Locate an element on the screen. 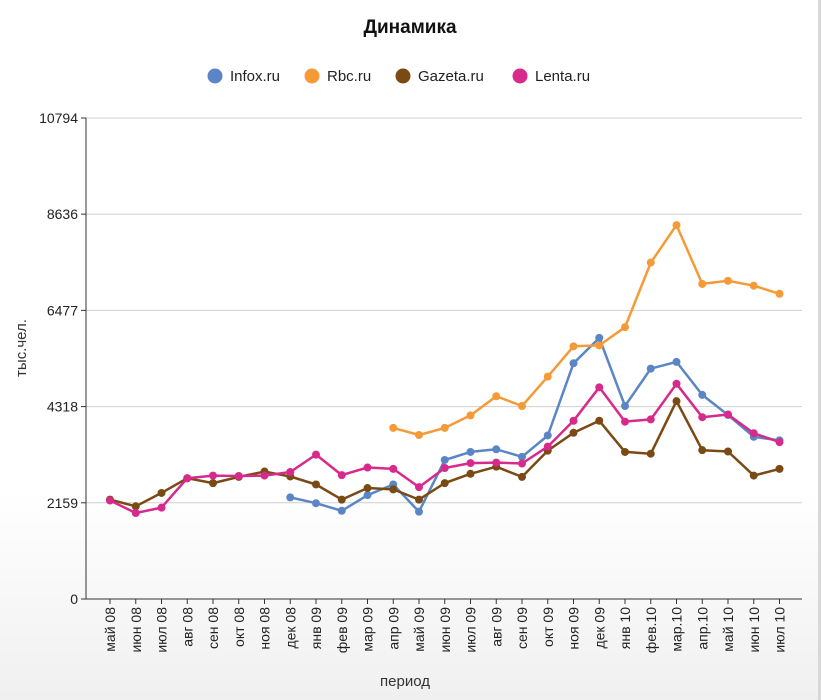 This screenshot has height=700, width=821. x-tick-label: окт 08 is located at coordinates (239, 627).